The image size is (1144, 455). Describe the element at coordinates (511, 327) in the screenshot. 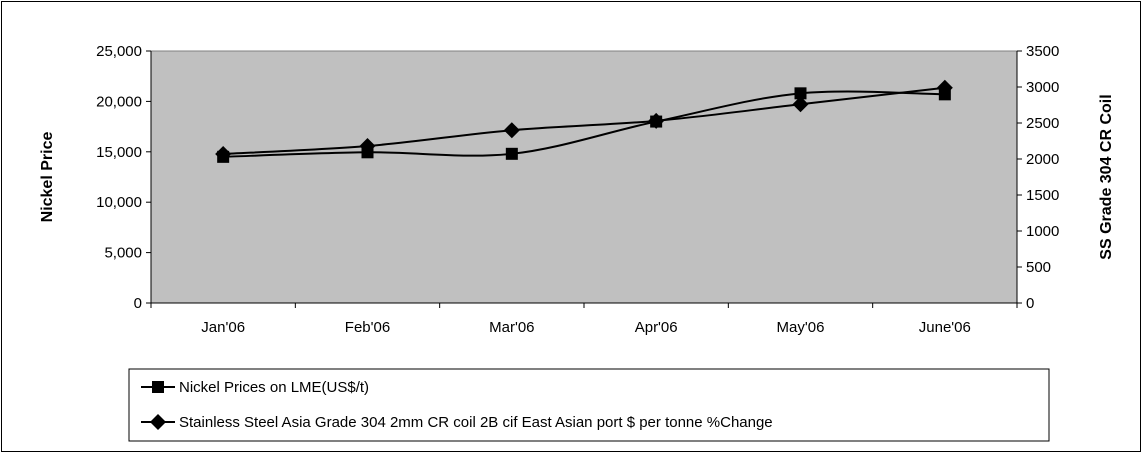

I see `x-tick-label: Mar'06` at that location.